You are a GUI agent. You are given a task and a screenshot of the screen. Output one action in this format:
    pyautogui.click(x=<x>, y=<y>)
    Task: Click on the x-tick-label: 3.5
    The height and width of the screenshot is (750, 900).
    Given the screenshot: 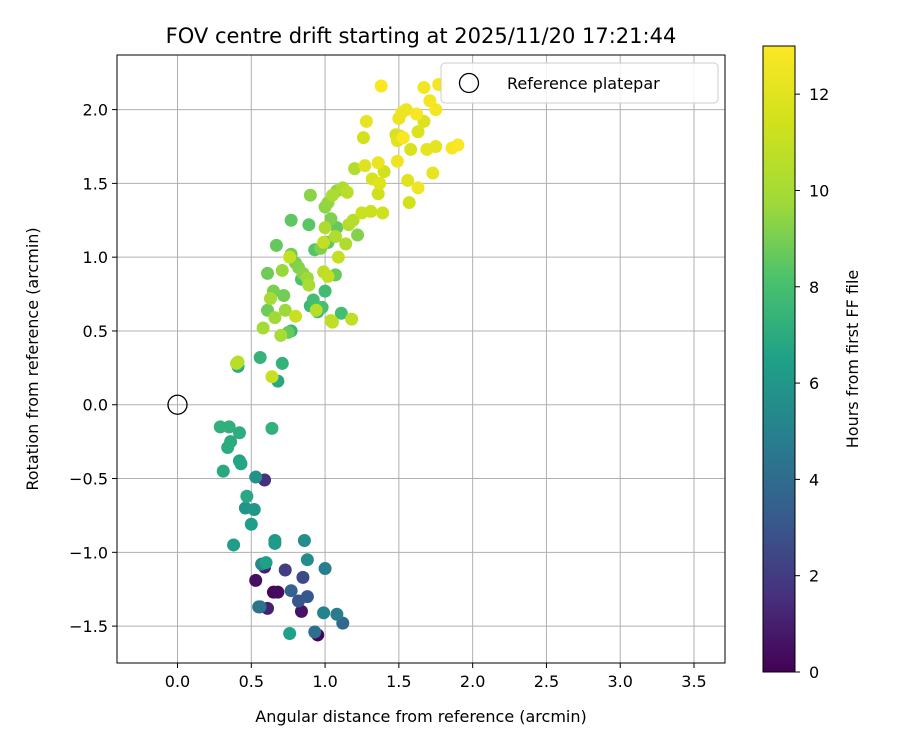 What is the action you would take?
    pyautogui.click(x=693, y=681)
    